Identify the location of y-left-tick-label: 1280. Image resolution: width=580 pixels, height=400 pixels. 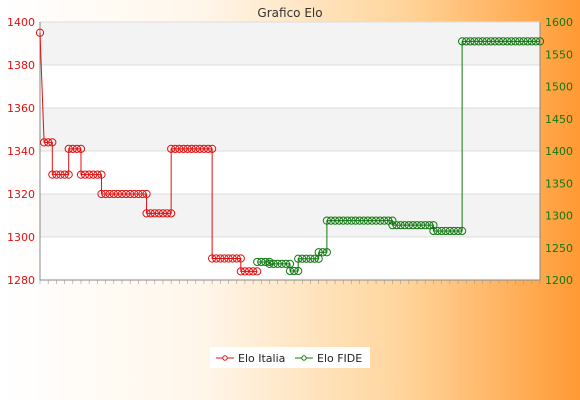
(21, 280).